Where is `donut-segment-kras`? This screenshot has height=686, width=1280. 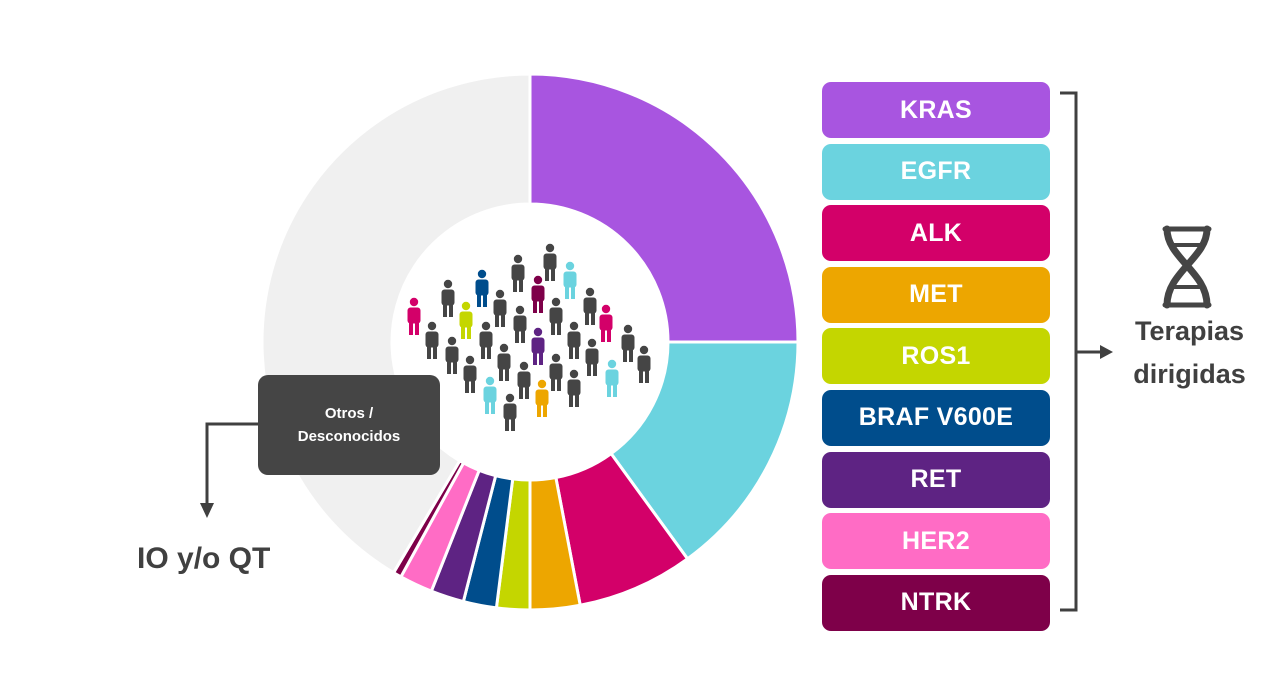
donut-segment-kras is located at coordinates (664, 208).